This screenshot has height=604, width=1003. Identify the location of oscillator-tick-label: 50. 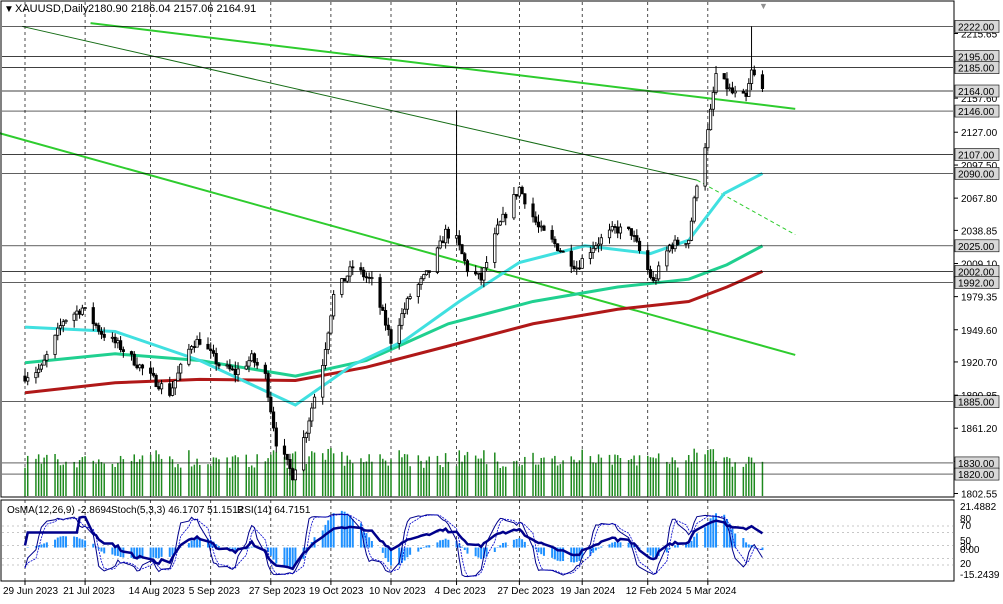
(966, 541).